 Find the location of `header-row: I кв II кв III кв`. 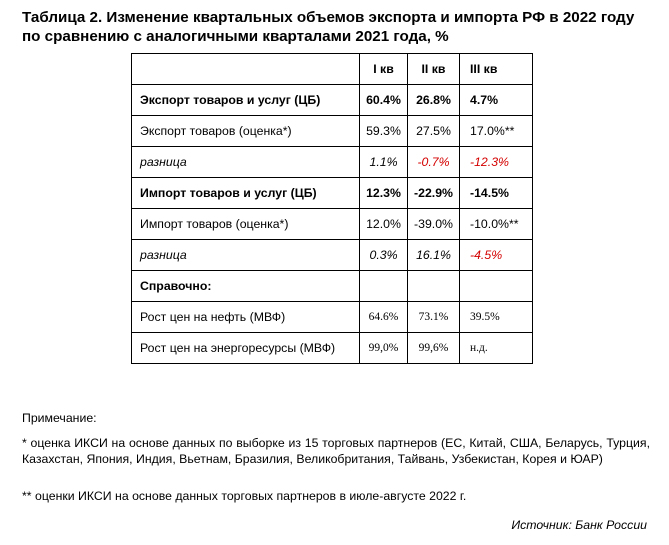

header-row: I кв II кв III кв is located at coordinates (332, 69).